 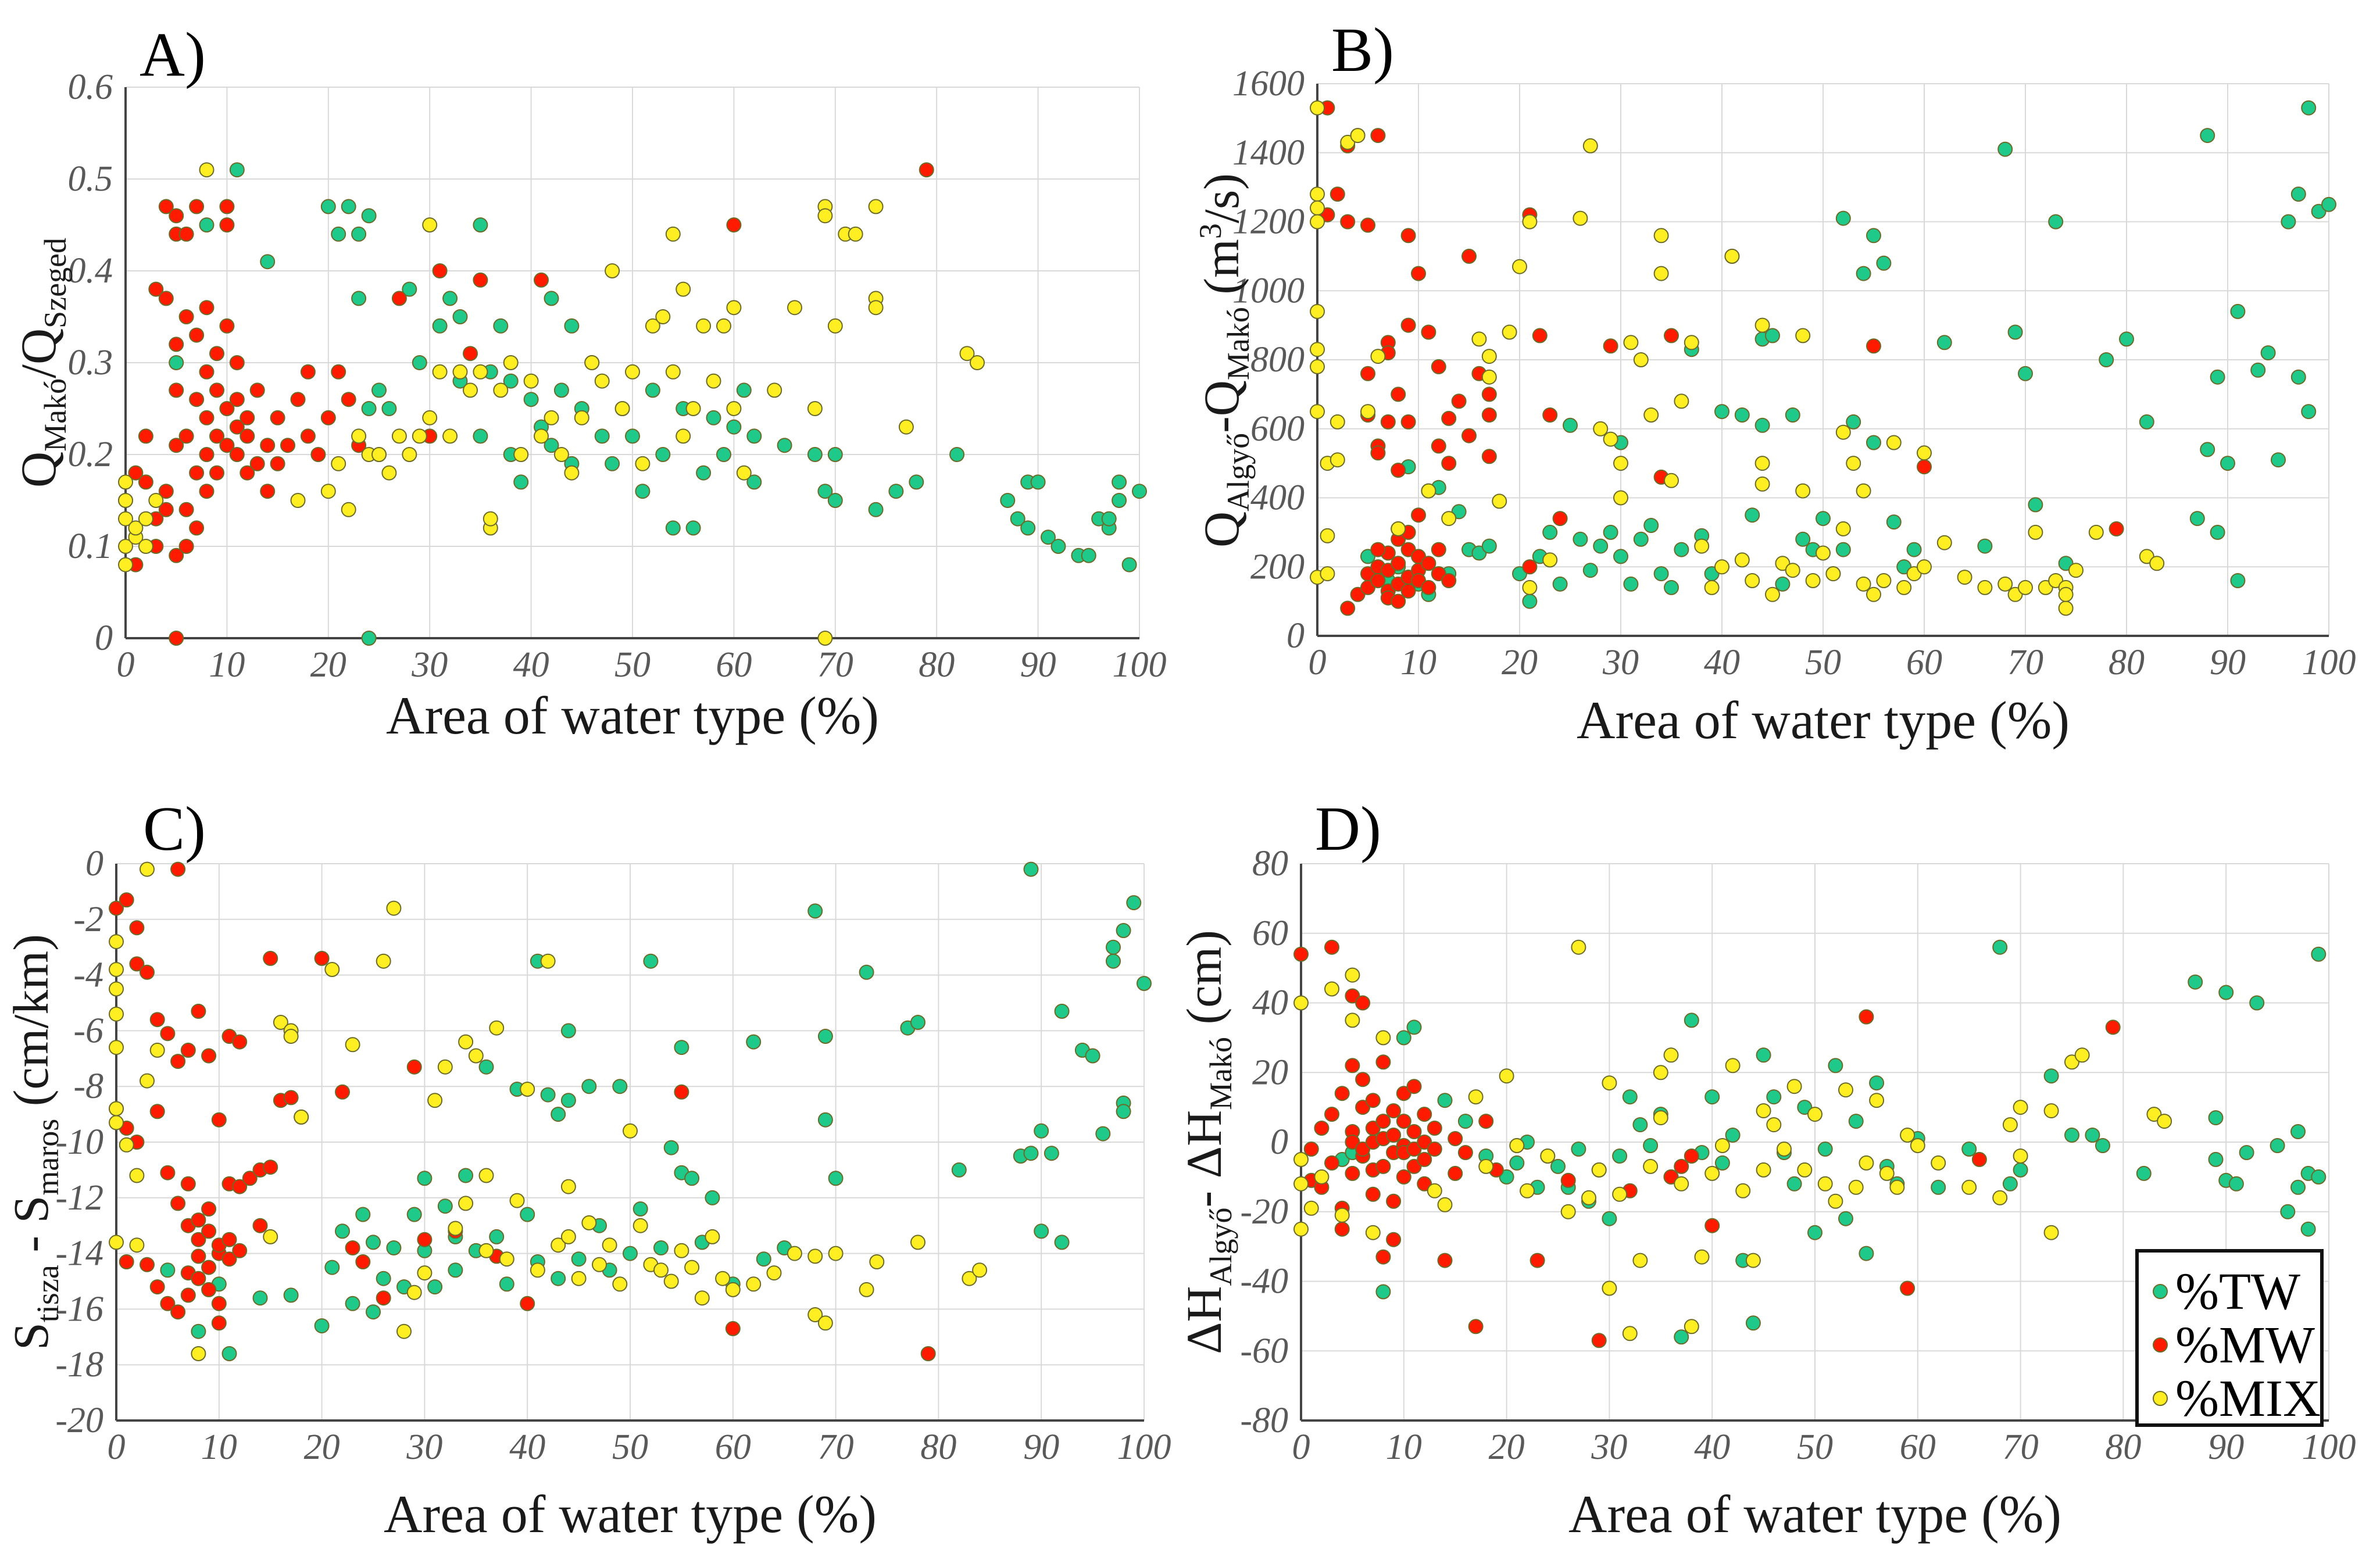 I want to click on x-tick-label: 60, so click(x=1918, y=1447).